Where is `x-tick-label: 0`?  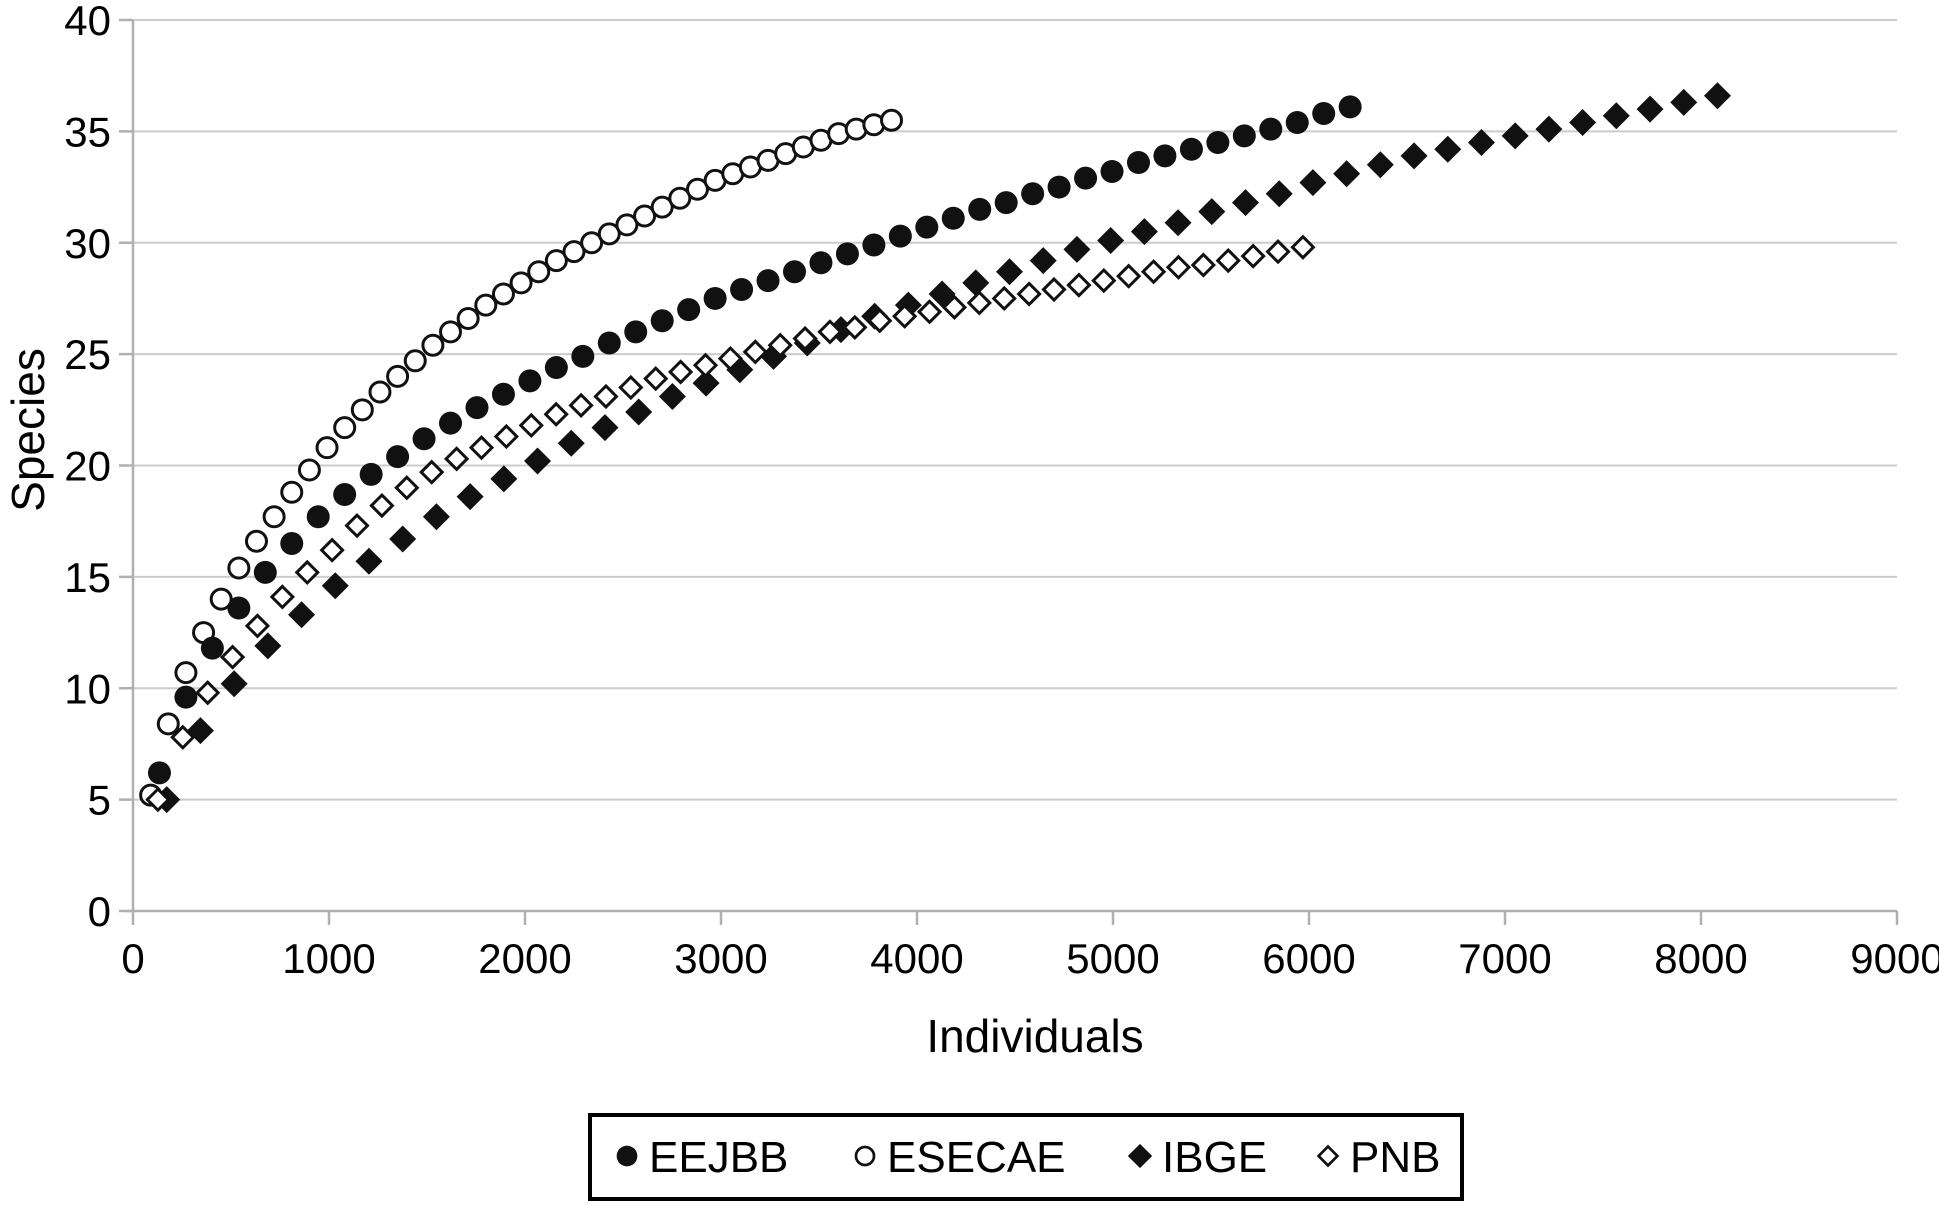 x-tick-label: 0 is located at coordinates (132, 958).